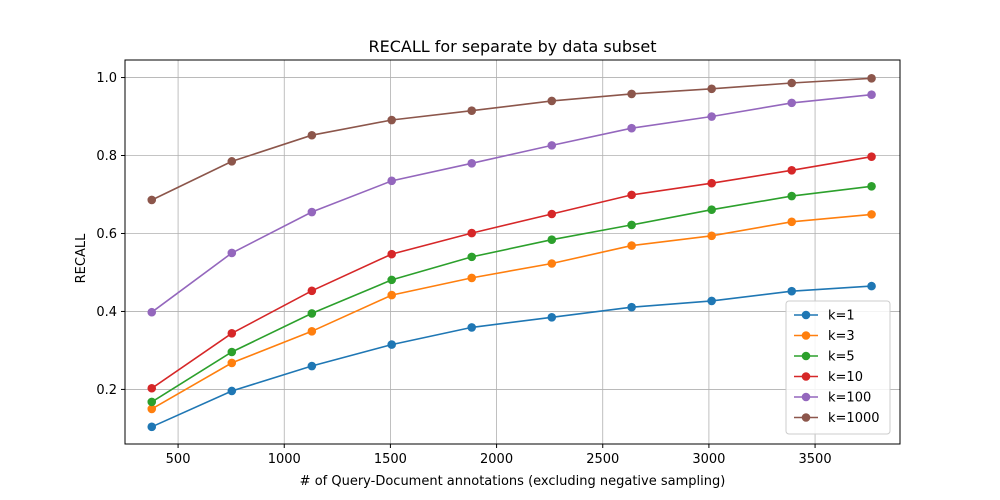 This screenshot has width=1000, height=500. I want to click on x-tick-label: 2500, so click(602, 459).